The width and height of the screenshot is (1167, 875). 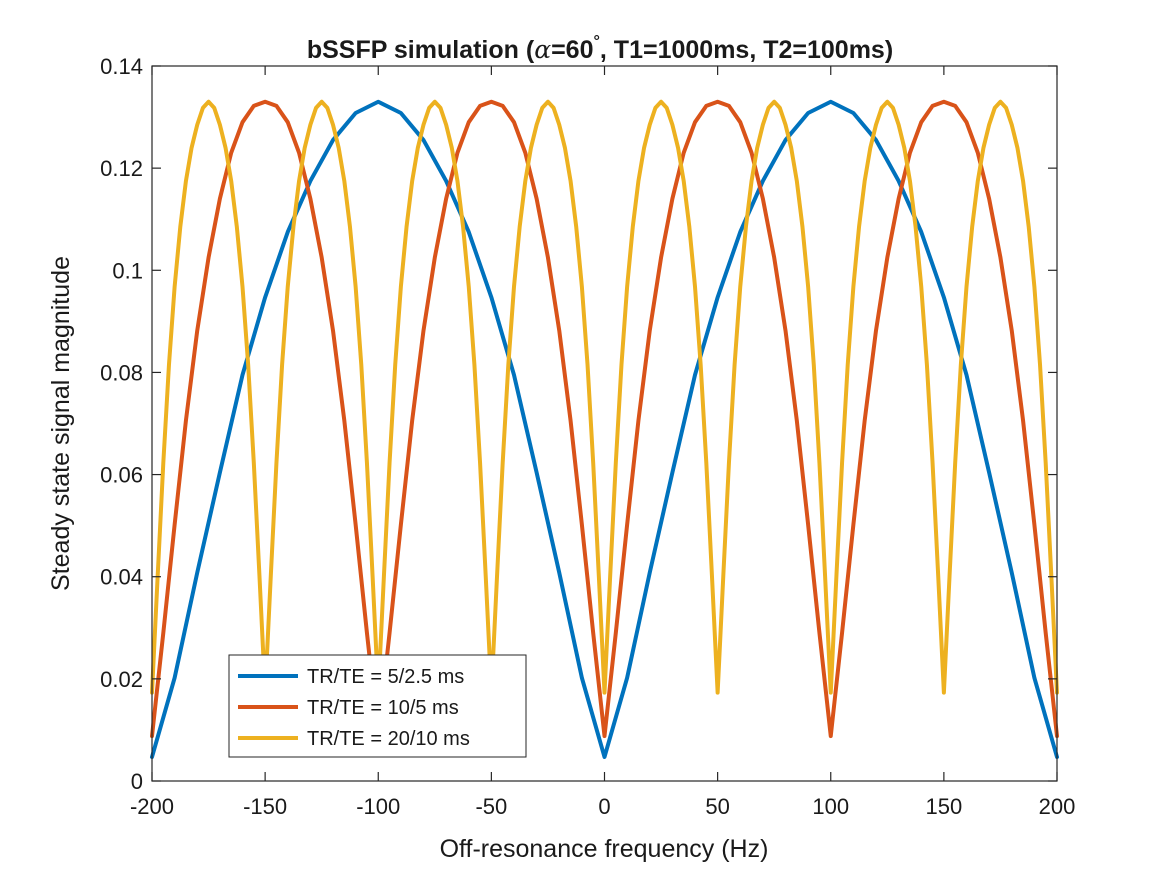 I want to click on y-tick-label: 0.06, so click(x=121, y=475).